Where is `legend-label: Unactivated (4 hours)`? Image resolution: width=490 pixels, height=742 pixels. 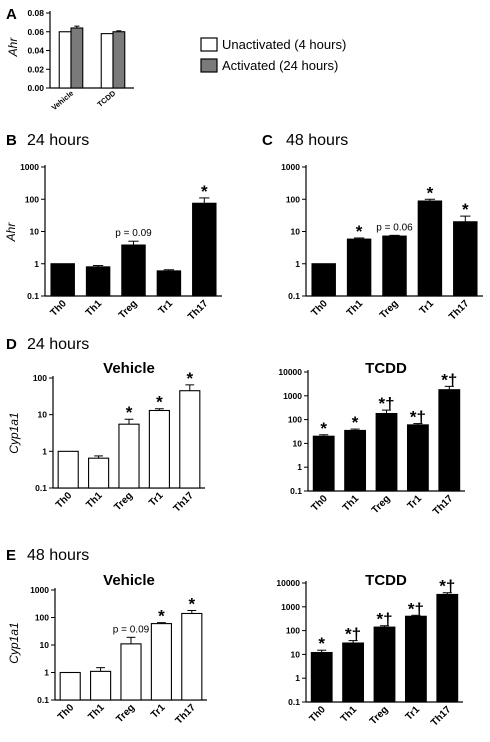
legend-label: Unactivated (4 hours) is located at coordinates (284, 44).